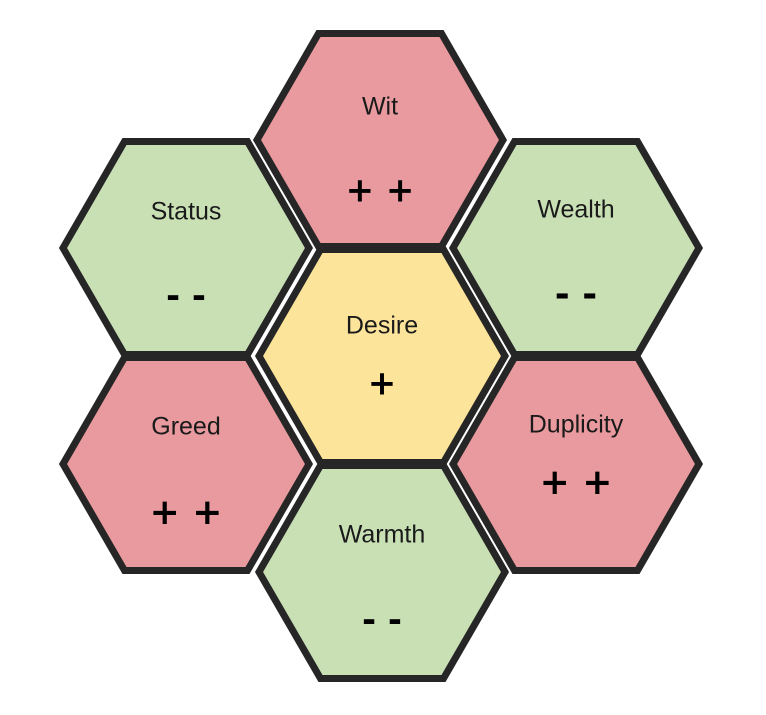 This screenshot has height=715, width=766. I want to click on hex-shape-greed, so click(186, 464).